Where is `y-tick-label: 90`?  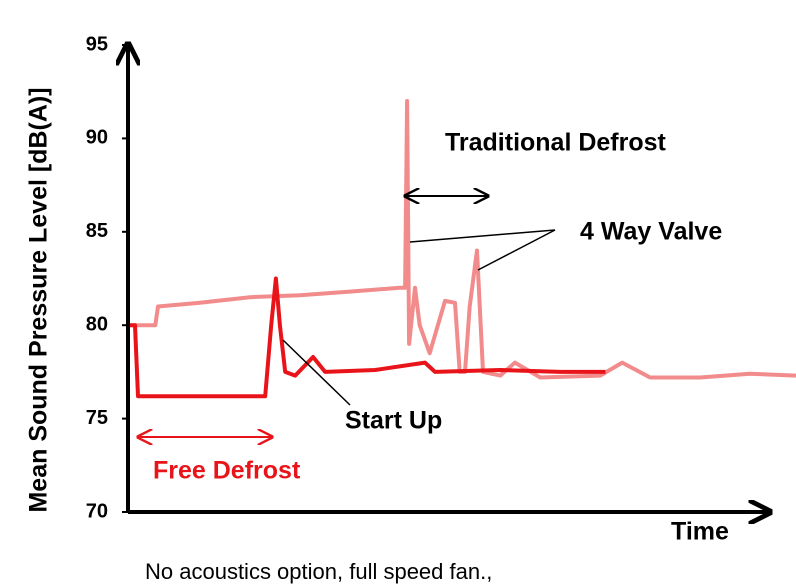 y-tick-label: 90 is located at coordinates (97, 138).